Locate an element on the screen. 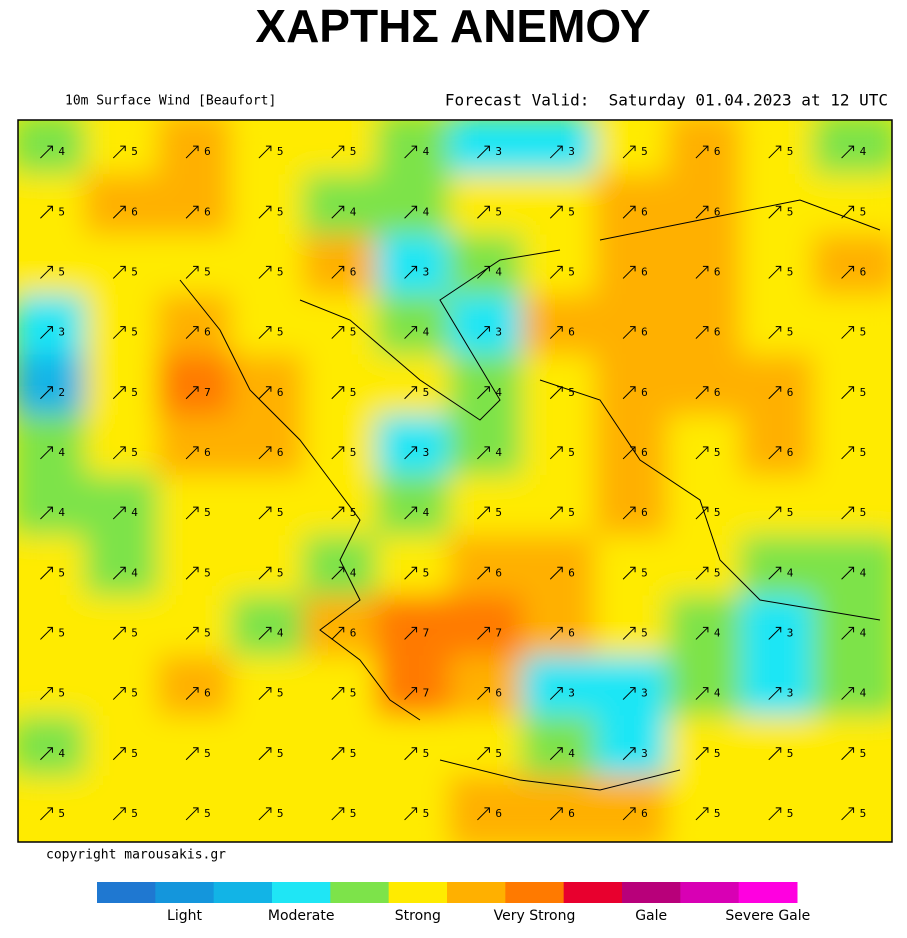 Image resolution: width=907 pixels, height=938 pixels. legend-label: Moderate is located at coordinates (301, 916).